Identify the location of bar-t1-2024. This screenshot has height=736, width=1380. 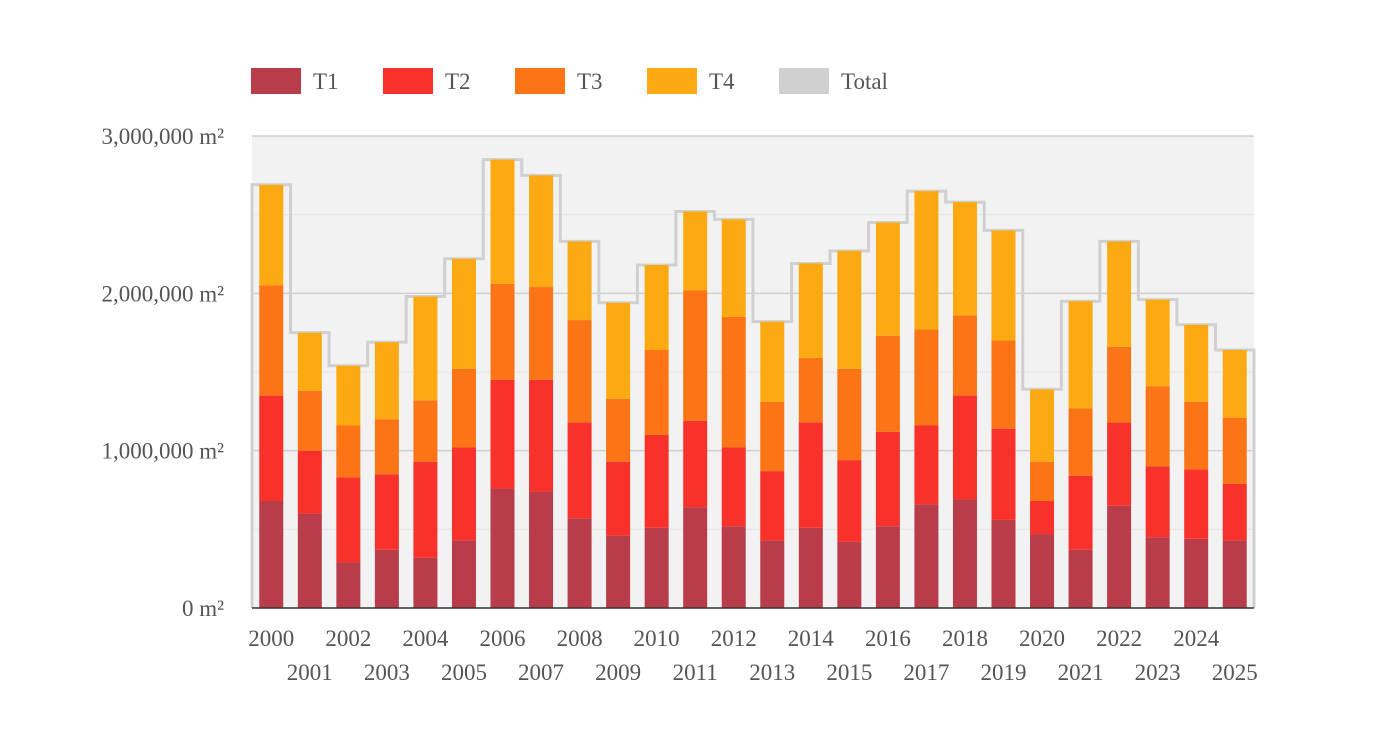
(1196, 573).